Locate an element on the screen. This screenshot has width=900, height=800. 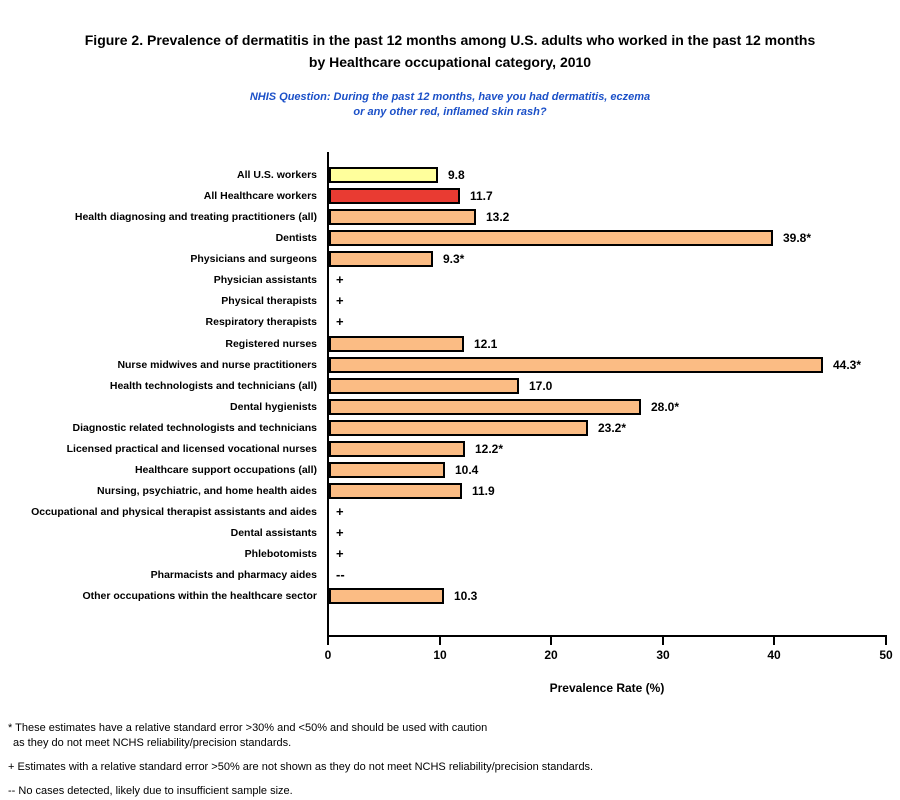
chart-row: Physicians and surgeons 9.3* is located at coordinates (450, 259).